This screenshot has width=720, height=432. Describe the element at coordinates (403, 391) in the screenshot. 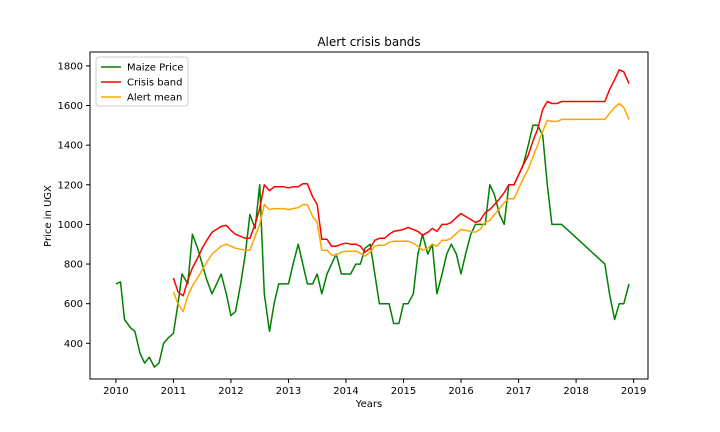

I see `x-tick-label: 2015` at that location.